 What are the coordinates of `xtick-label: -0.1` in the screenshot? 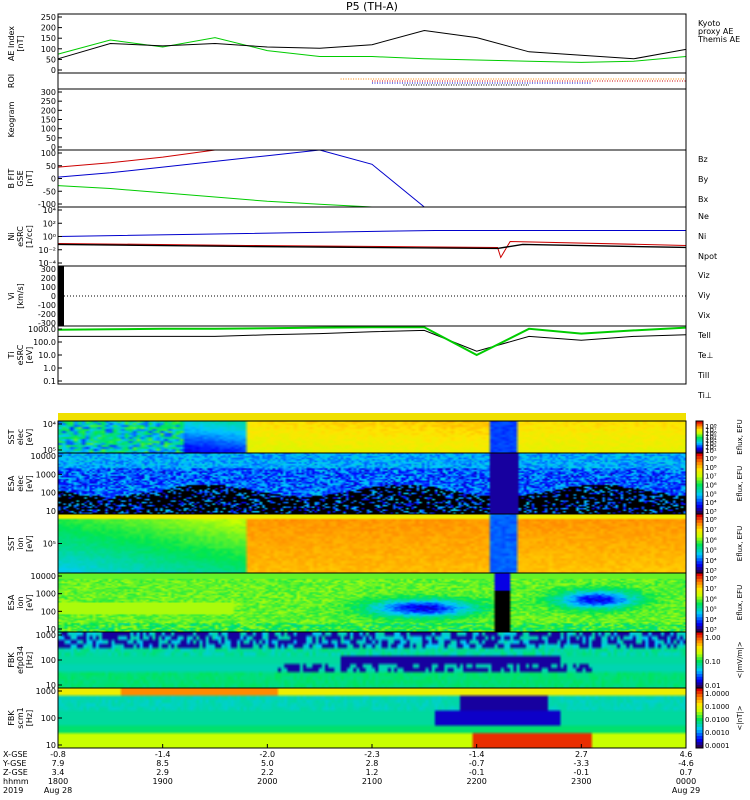 It's located at (477, 772).